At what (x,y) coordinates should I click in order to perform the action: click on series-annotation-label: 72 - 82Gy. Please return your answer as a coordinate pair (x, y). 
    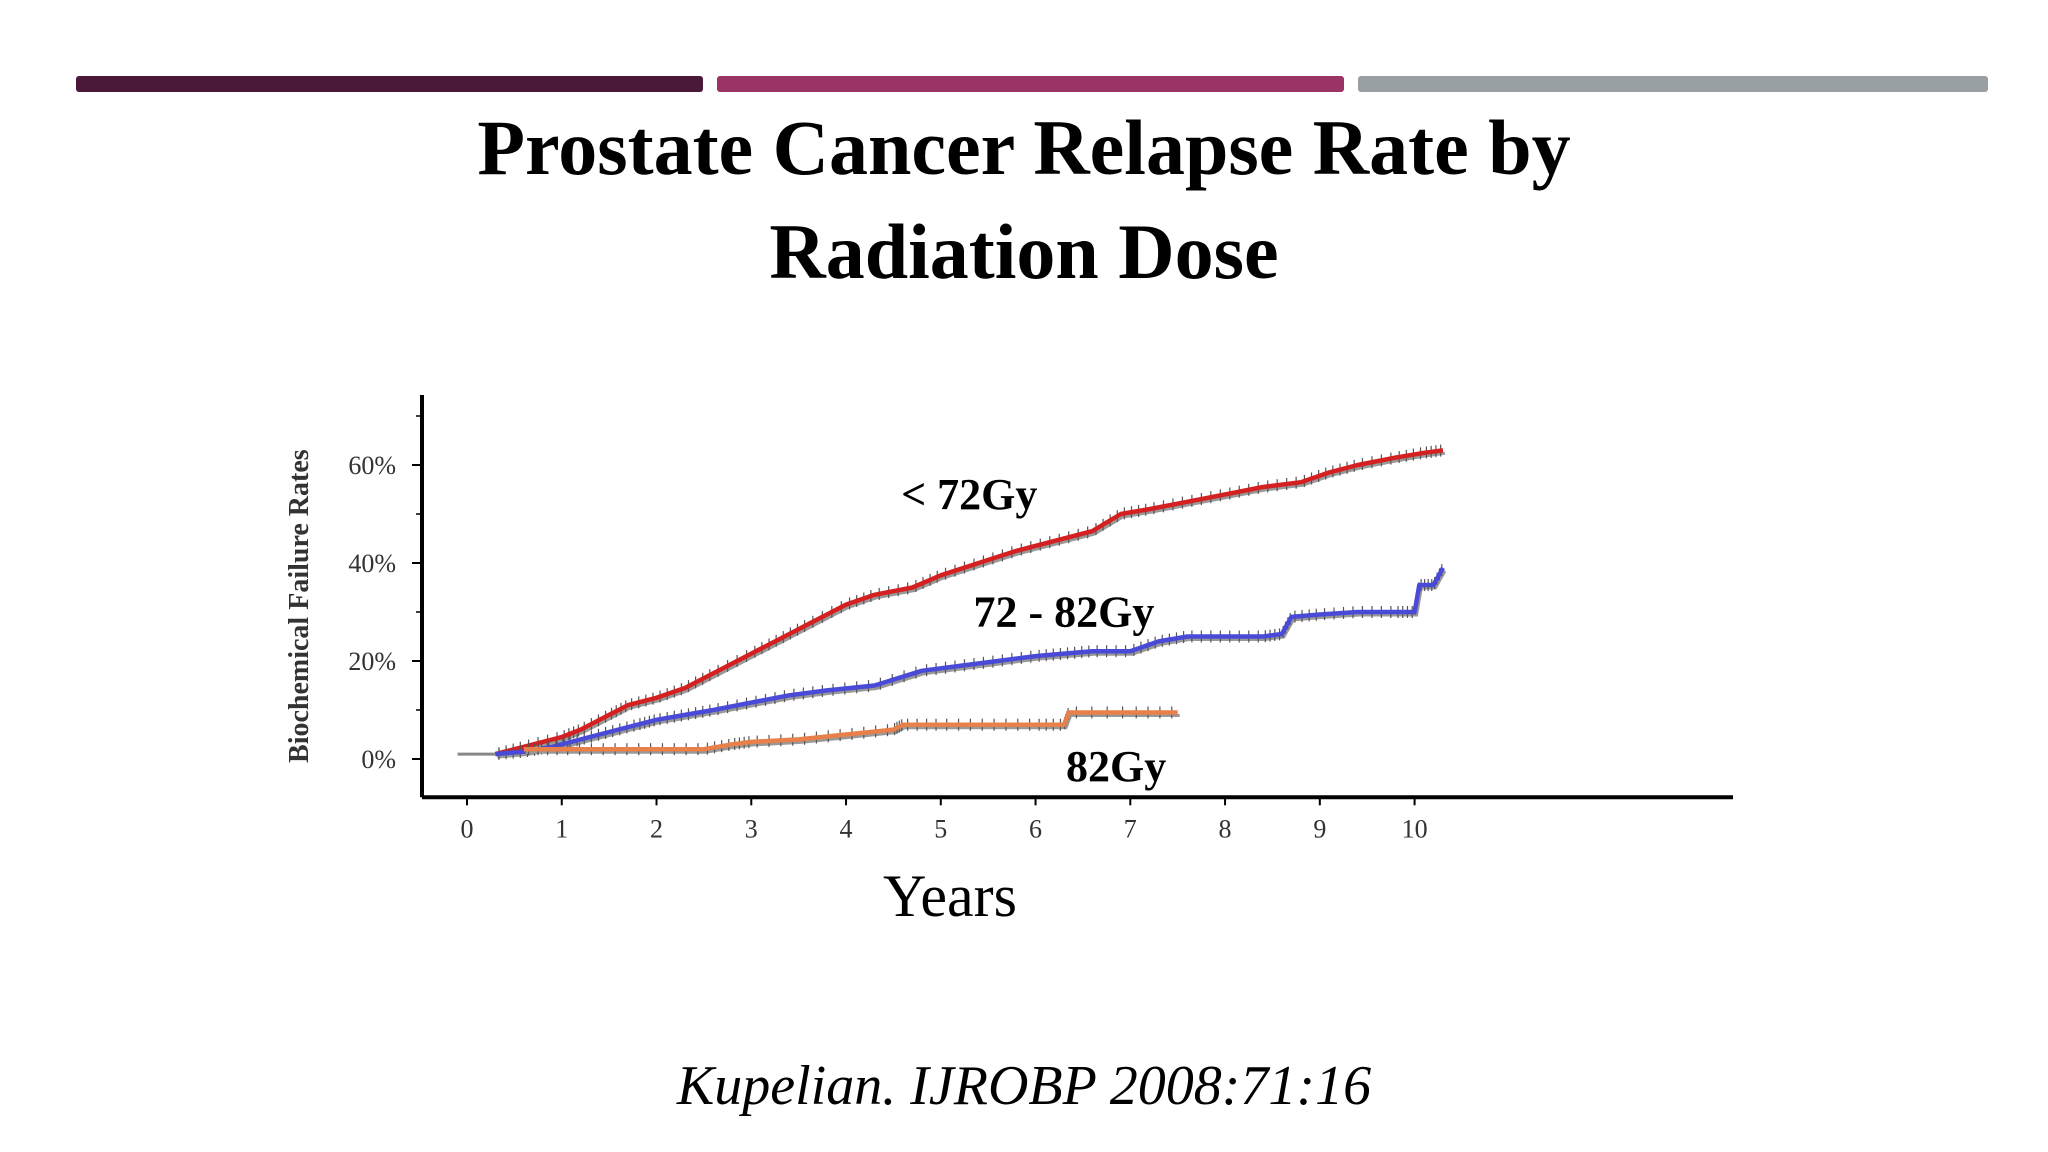
    Looking at the image, I should click on (1064, 612).